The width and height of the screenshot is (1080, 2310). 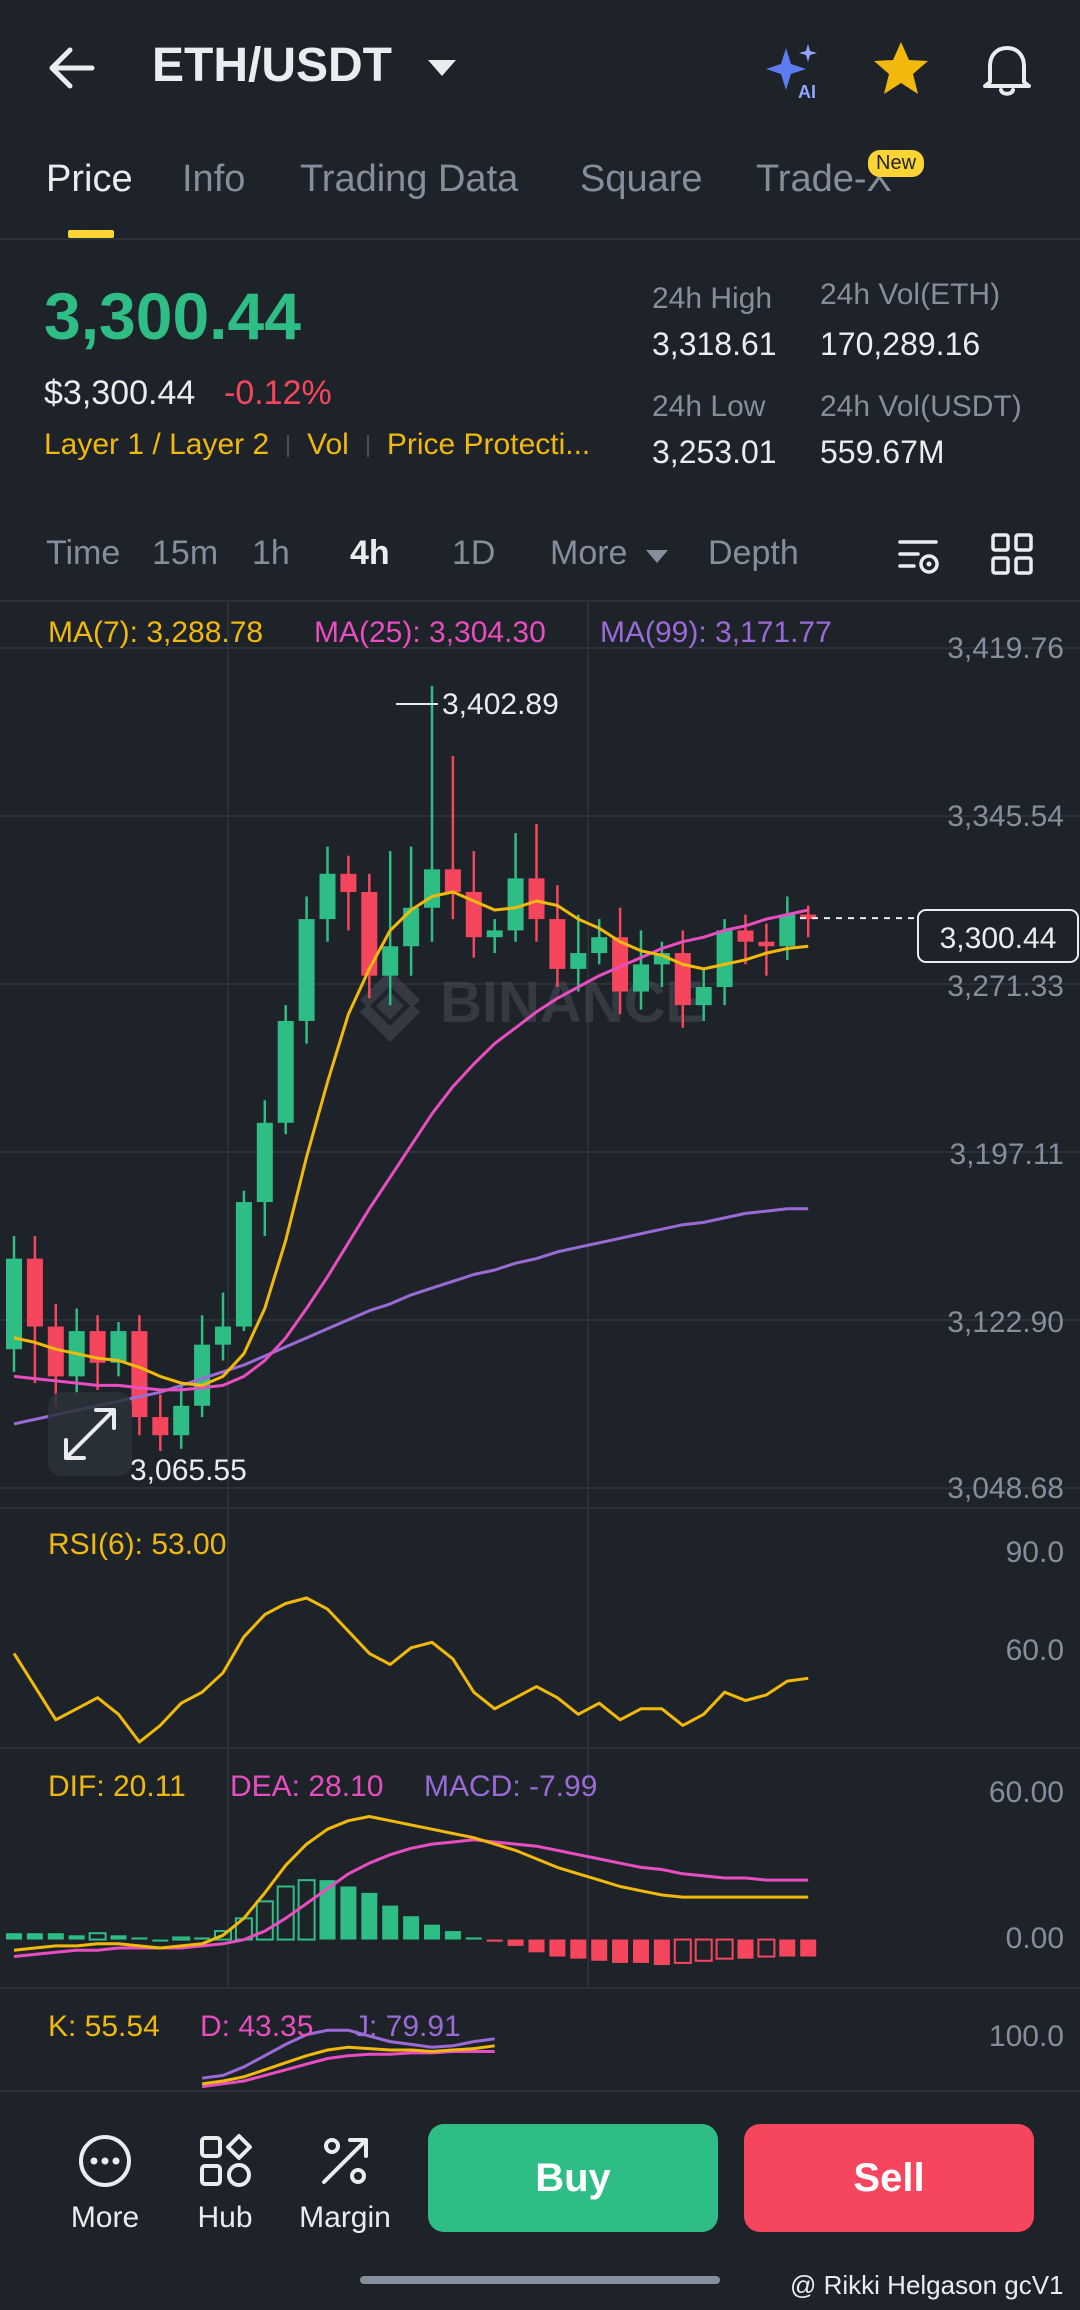 I want to click on tag-layer: Layer 1 / Layer 2, so click(x=157, y=444).